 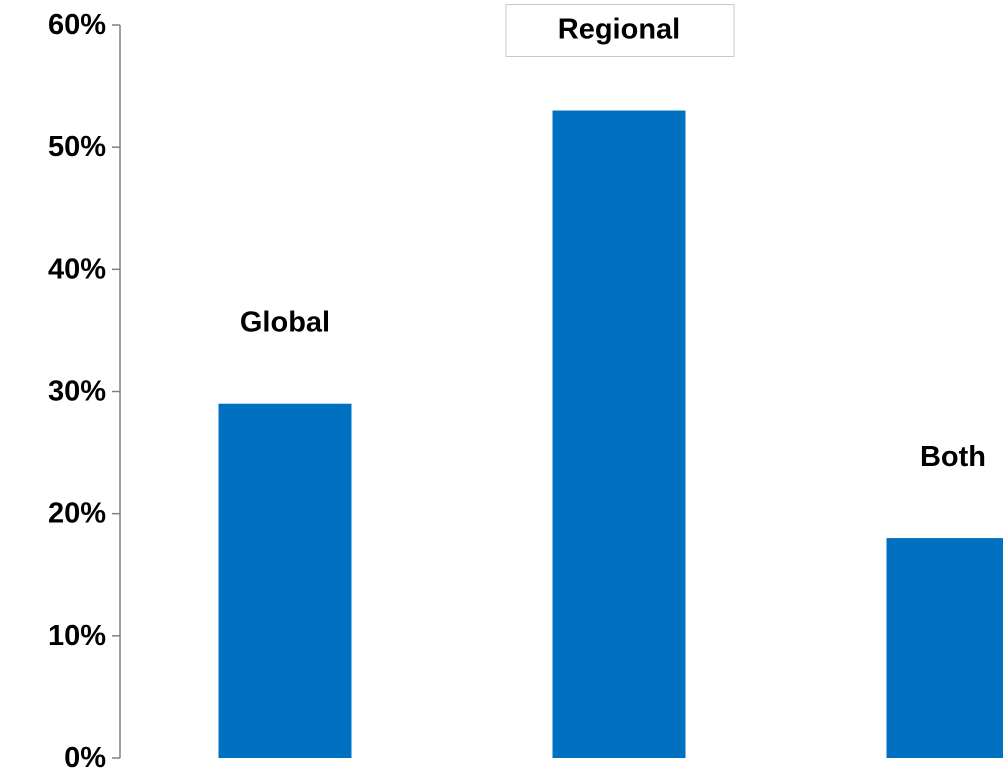 I want to click on y-tick-label: 50%, so click(x=77, y=147).